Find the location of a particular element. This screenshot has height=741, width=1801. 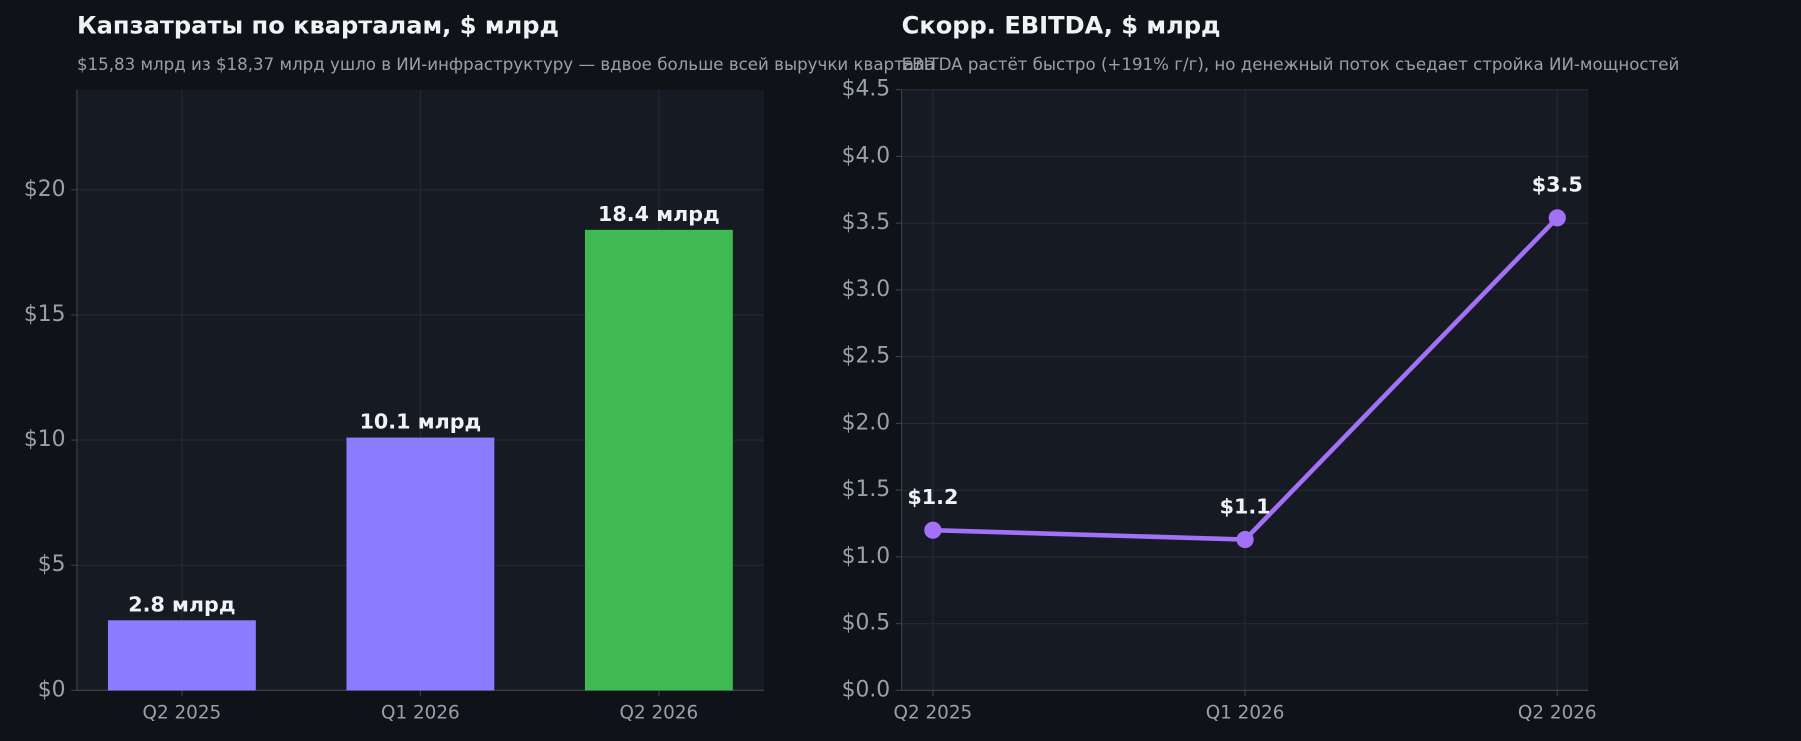

y-tick-label: $4.0 is located at coordinates (866, 155).